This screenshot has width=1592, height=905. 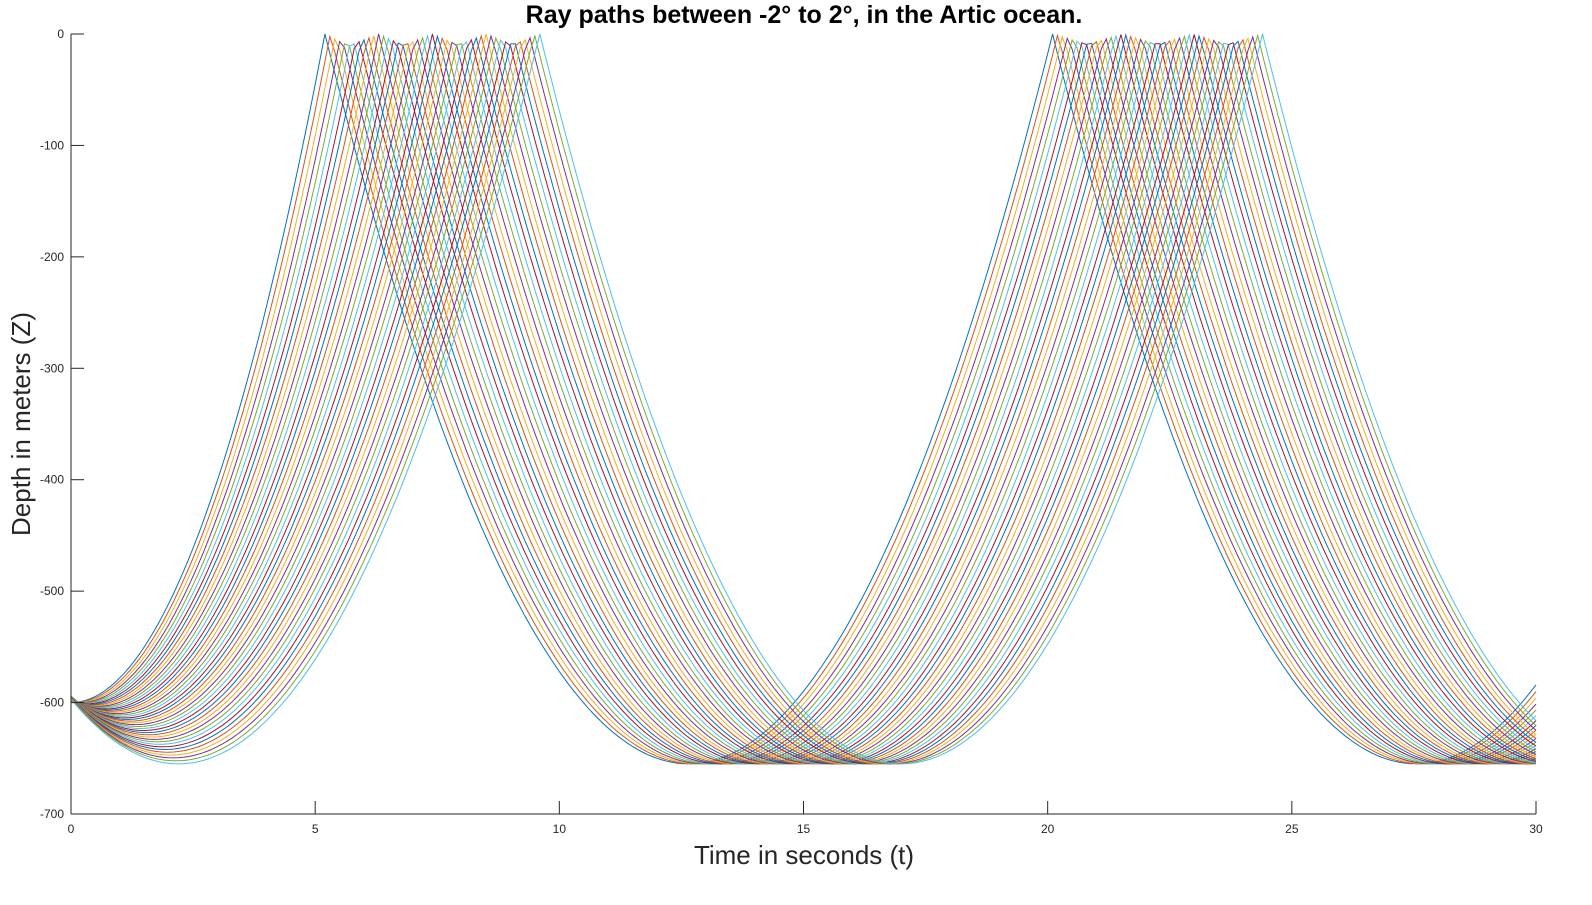 I want to click on y-tick-label: -400, so click(x=52, y=480).